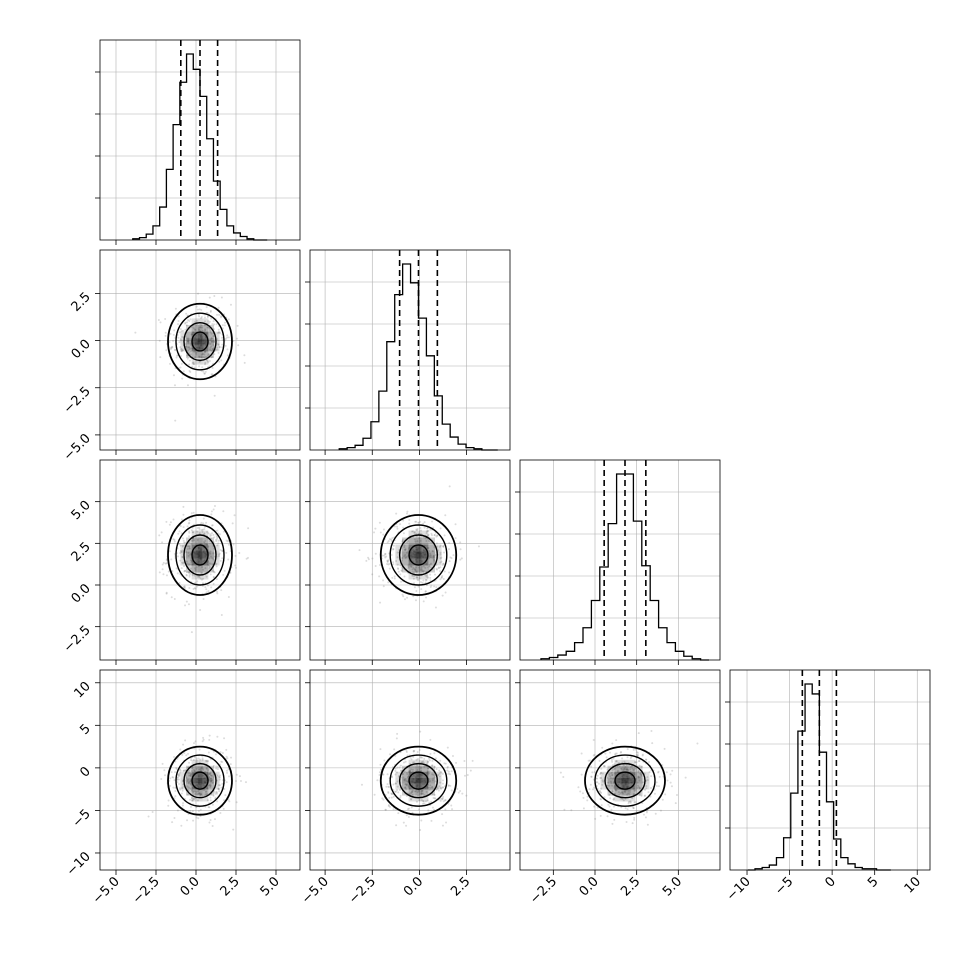 This screenshot has height=970, width=970. What do you see at coordinates (589, 886) in the screenshot?
I see `panel-2-3-xtick-label-1: 0.0` at bounding box center [589, 886].